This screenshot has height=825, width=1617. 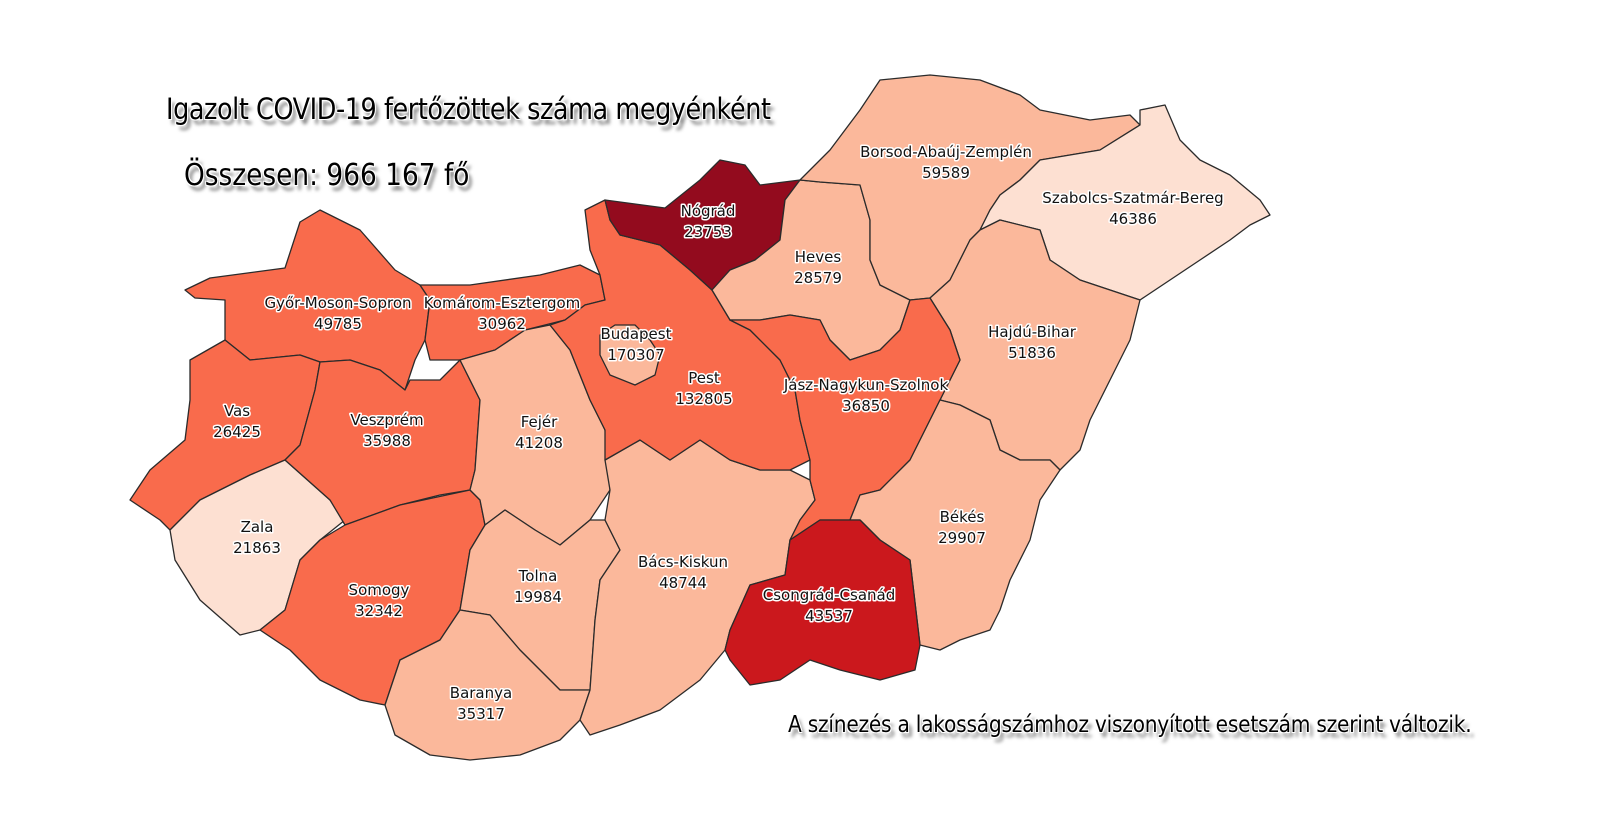 What do you see at coordinates (704, 378) in the screenshot?
I see `county-name-label: Pest` at bounding box center [704, 378].